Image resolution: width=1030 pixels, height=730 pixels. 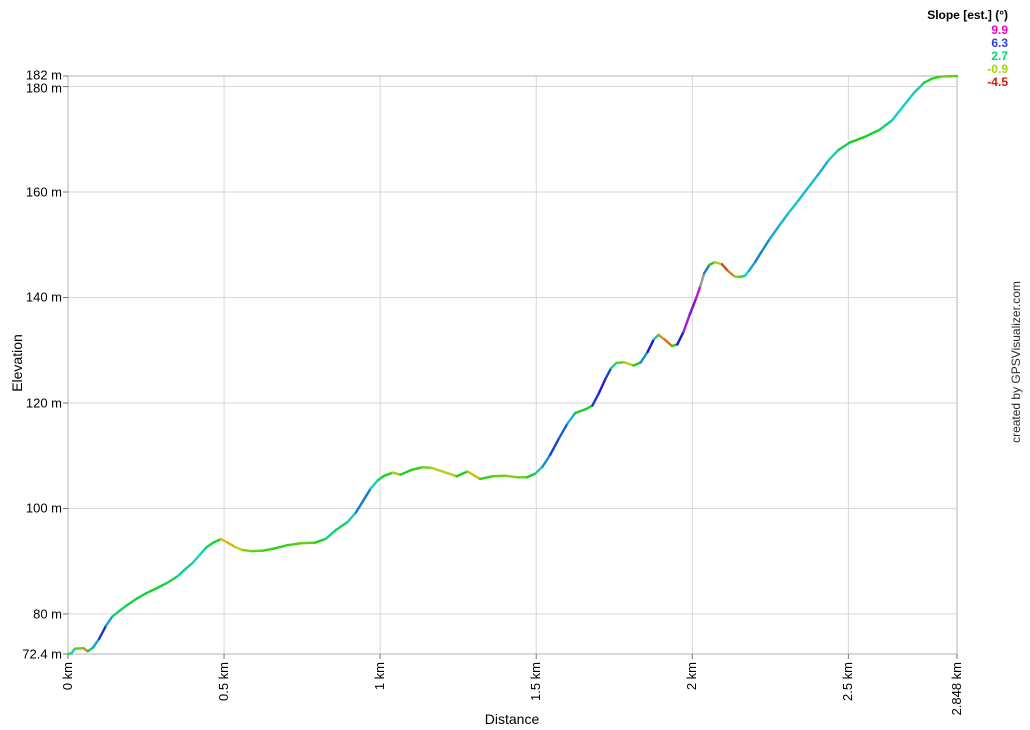 I want to click on legend-entry: 9.9, so click(x=999, y=30).